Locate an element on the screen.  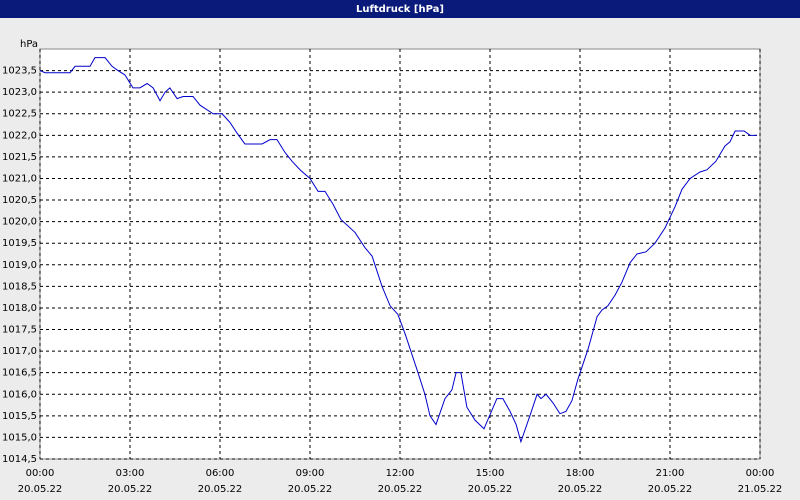
x-tick-label: 03:00 is located at coordinates (130, 473).